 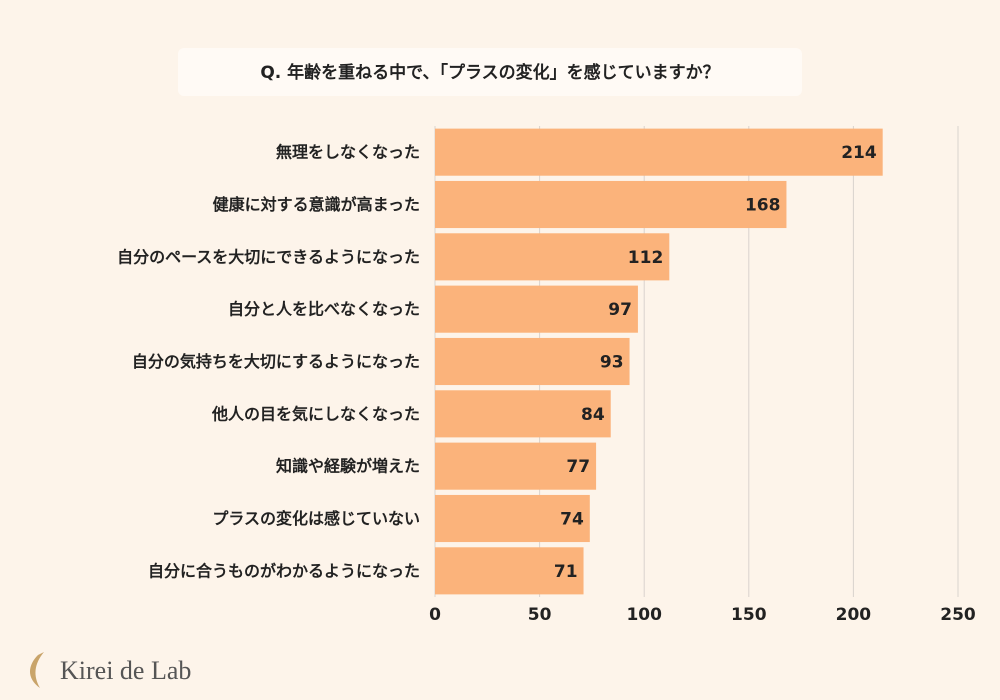 What do you see at coordinates (324, 309) in the screenshot?
I see `y-tick-label: 自分と人を比べなくなった` at bounding box center [324, 309].